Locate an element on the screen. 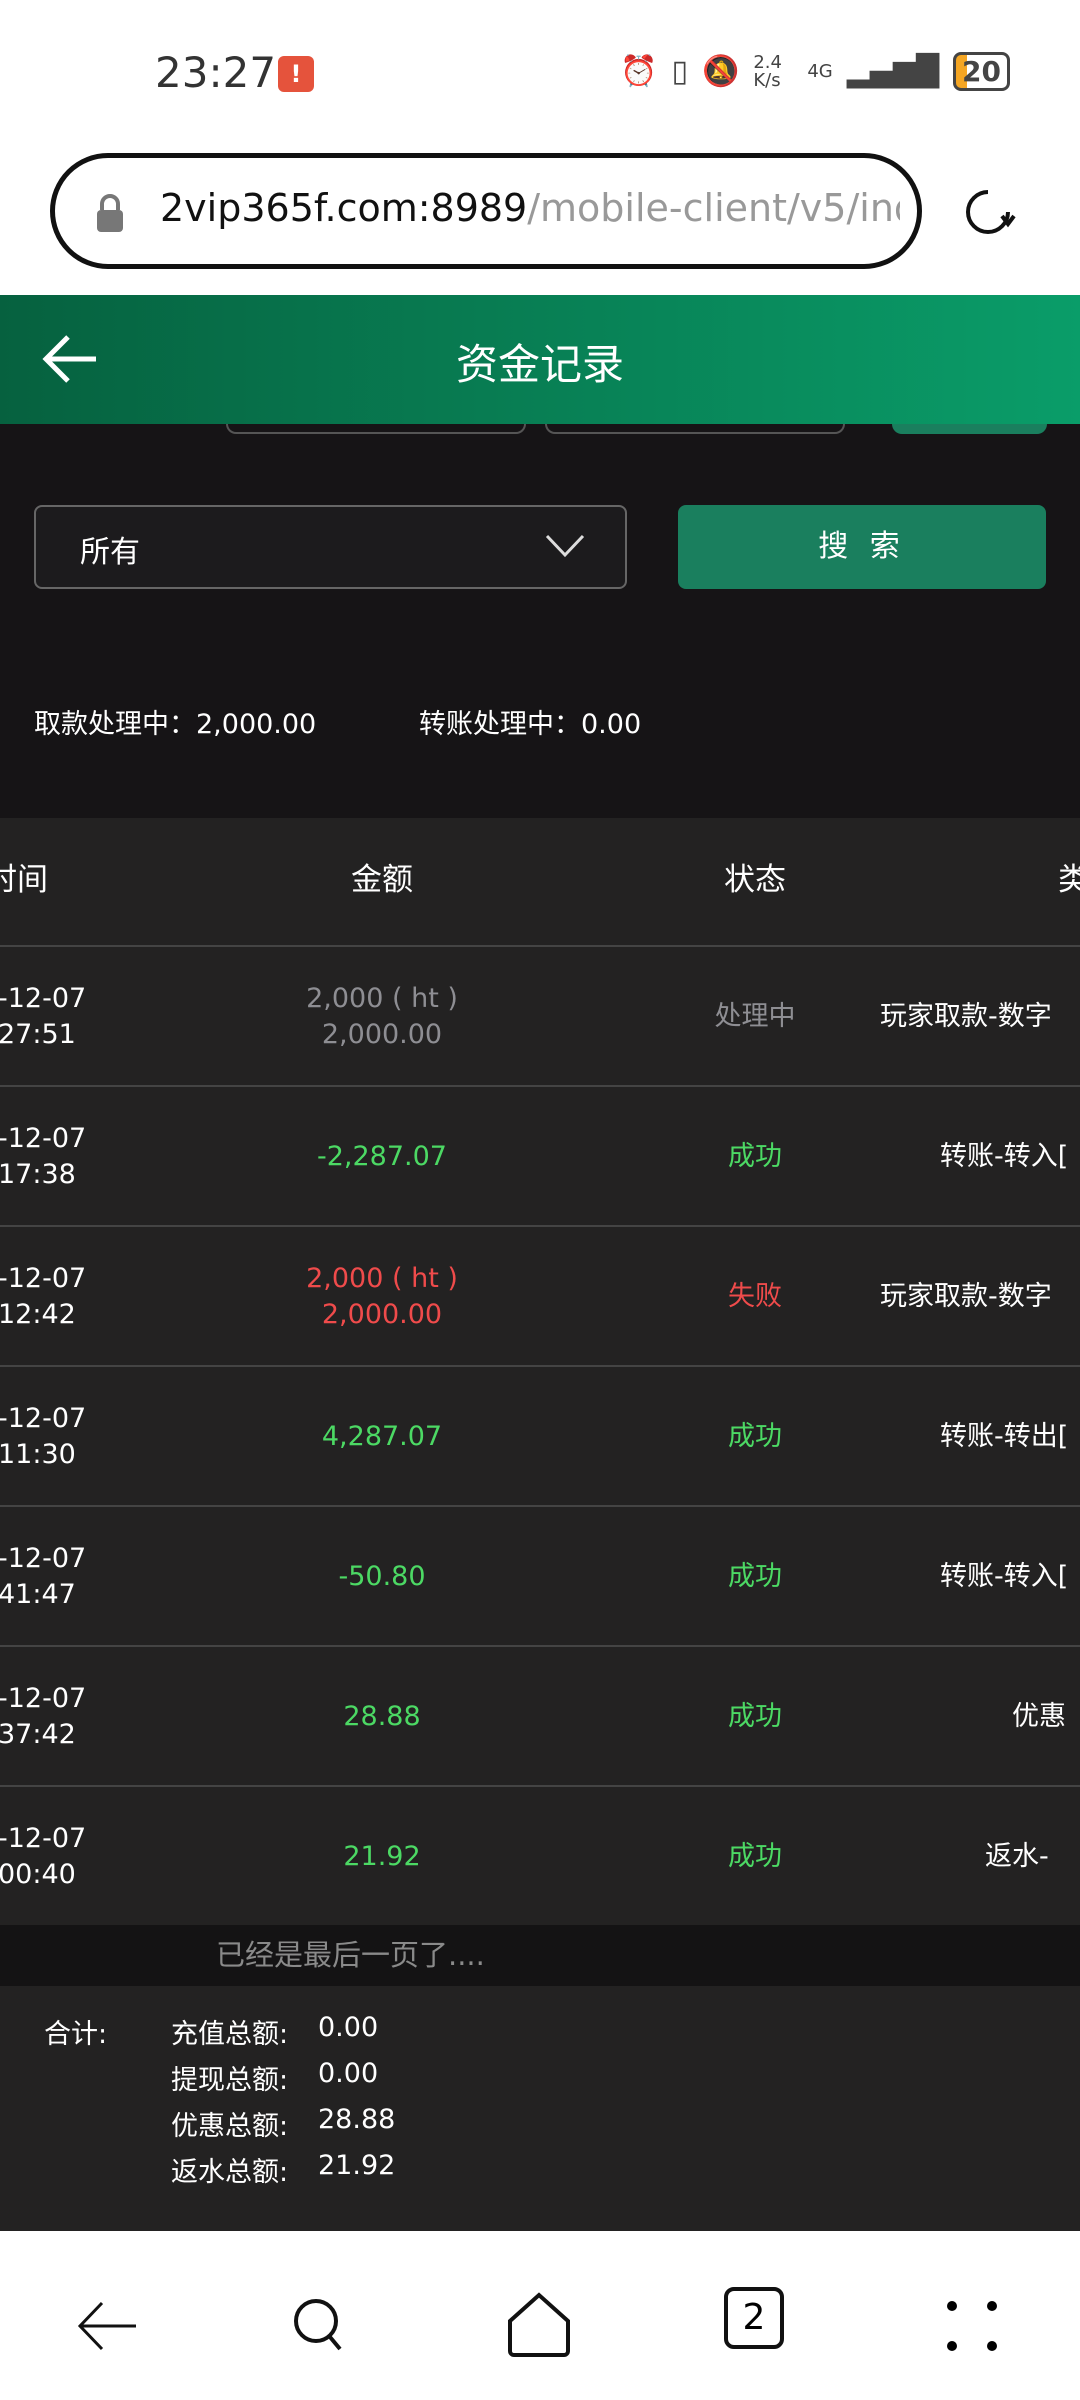  lock-icon is located at coordinates (110, 213).